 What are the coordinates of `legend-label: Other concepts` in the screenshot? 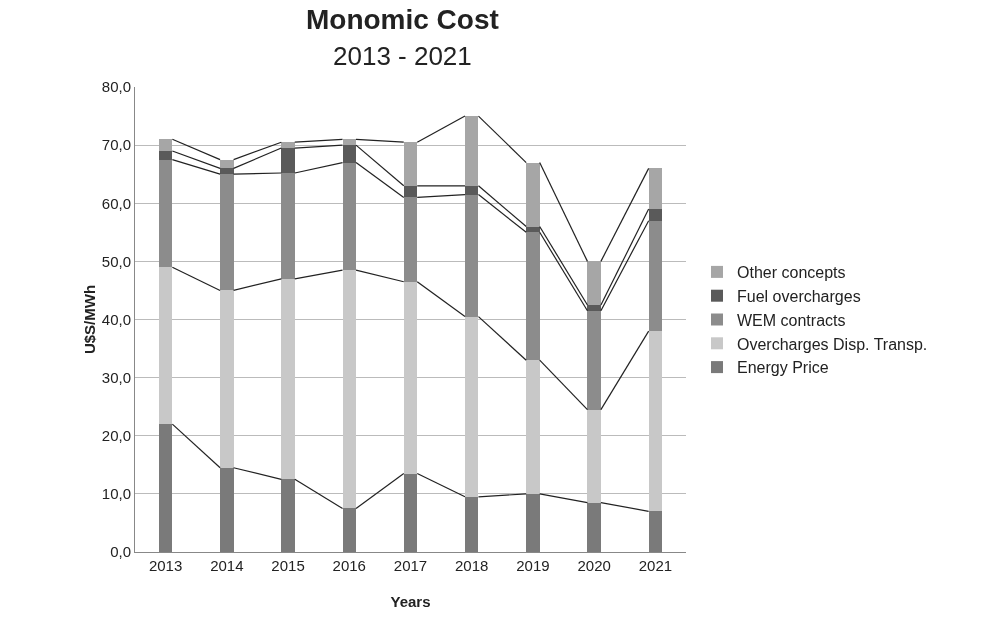 It's located at (791, 273).